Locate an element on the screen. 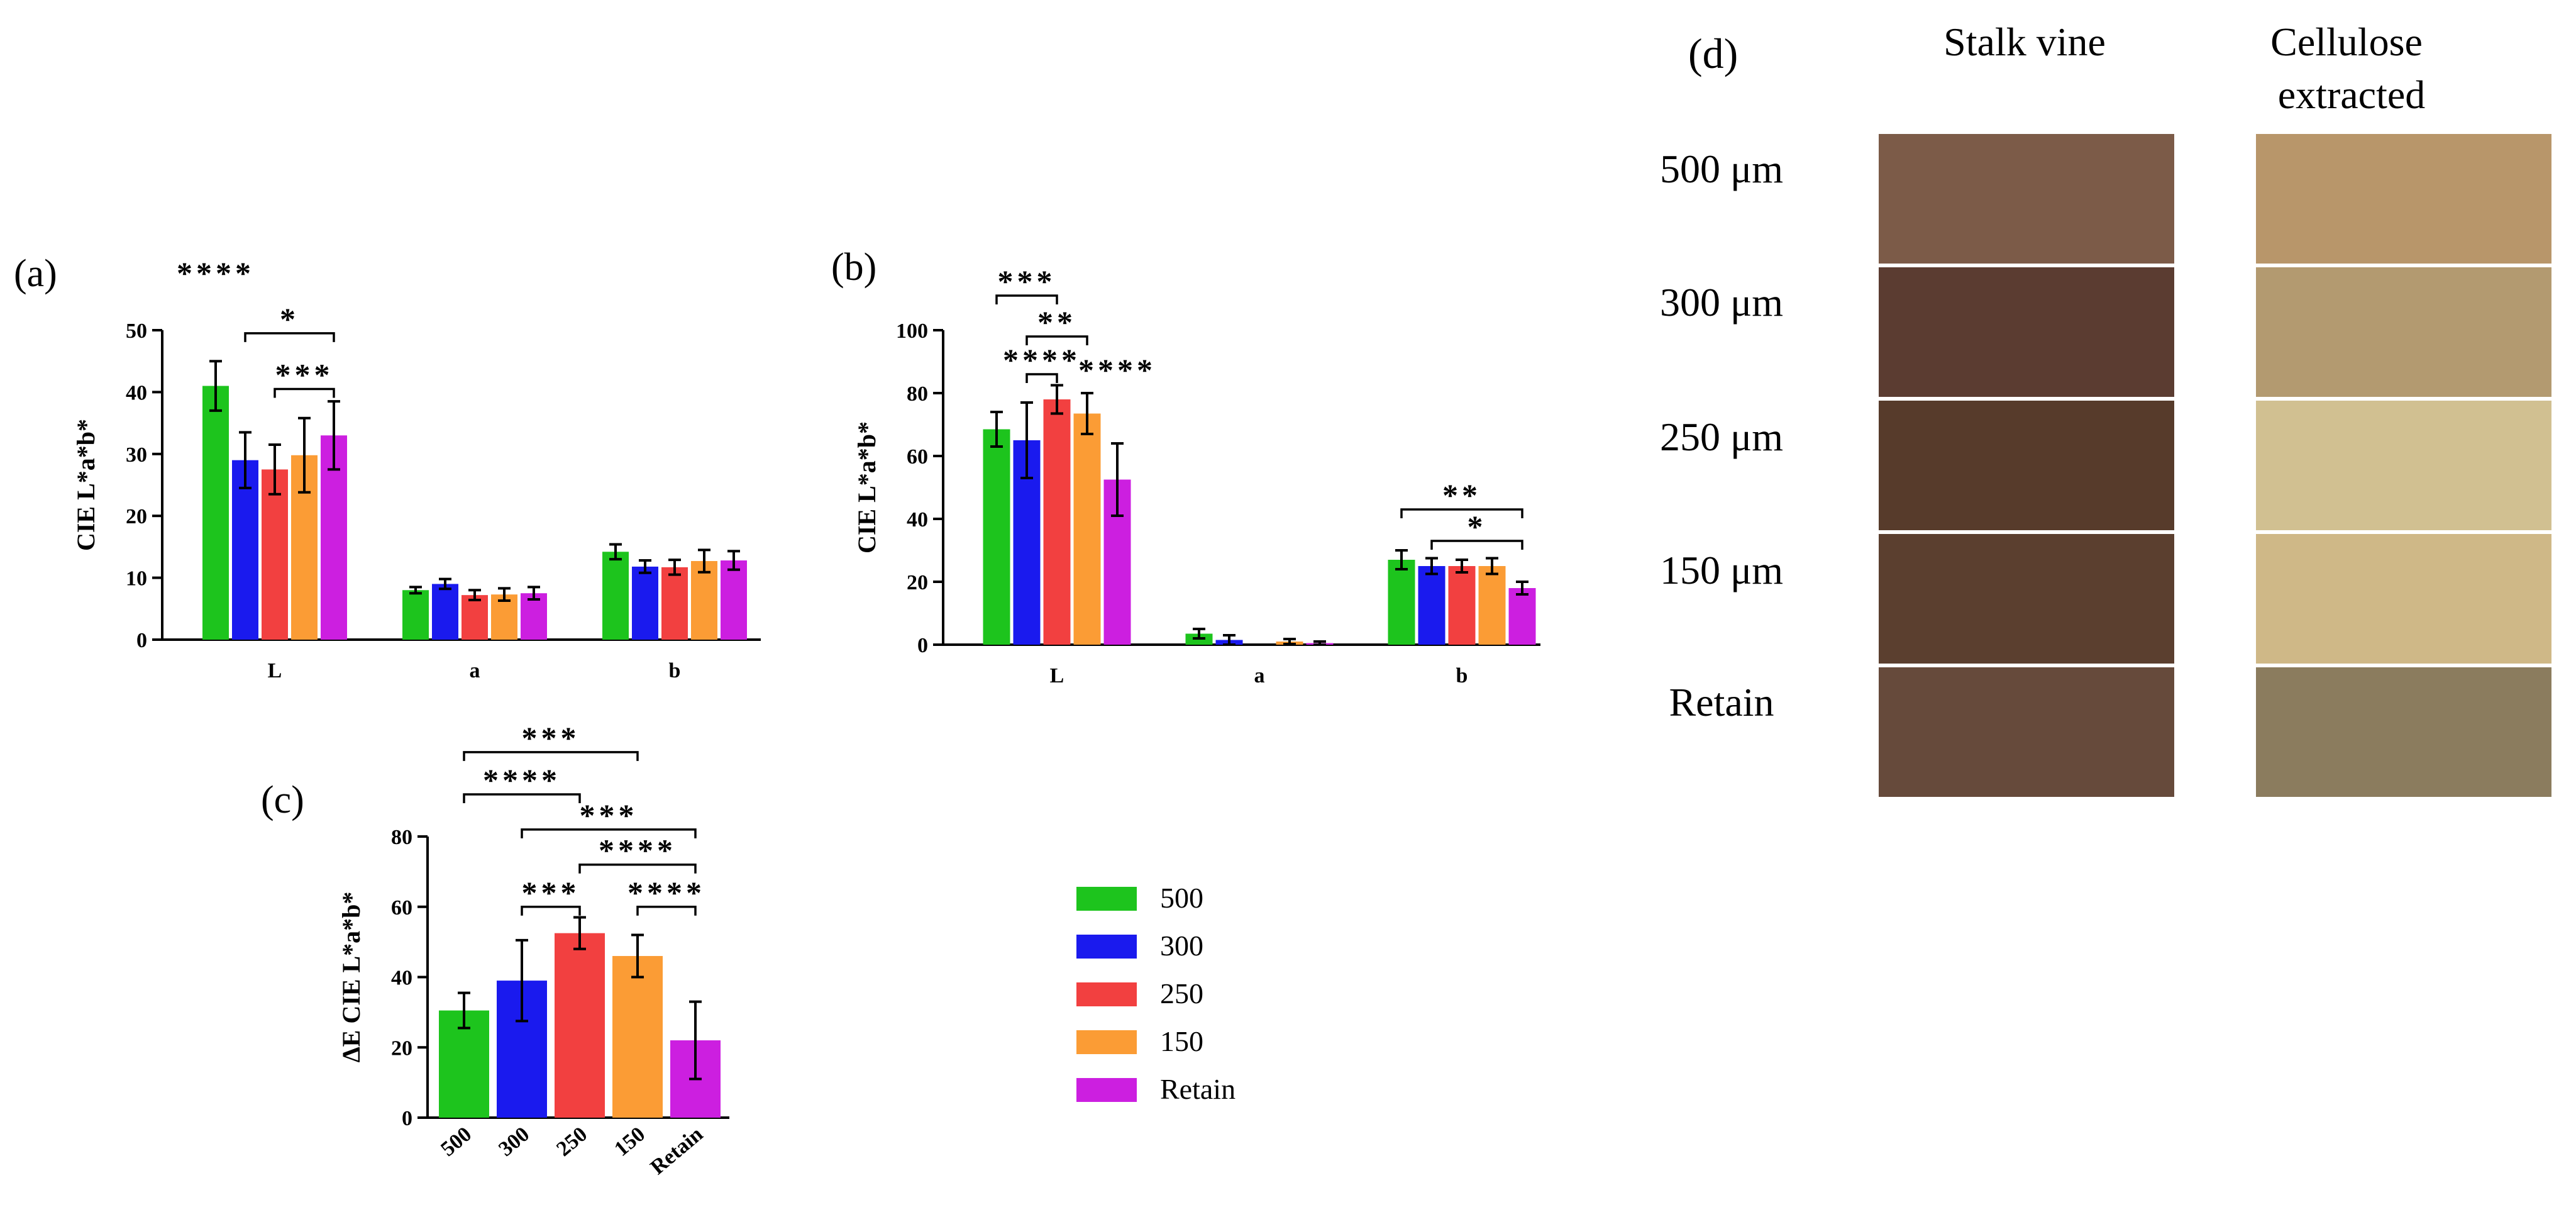 The image size is (2576, 1212). annotation-b-1-bracket is located at coordinates (1056, 340).